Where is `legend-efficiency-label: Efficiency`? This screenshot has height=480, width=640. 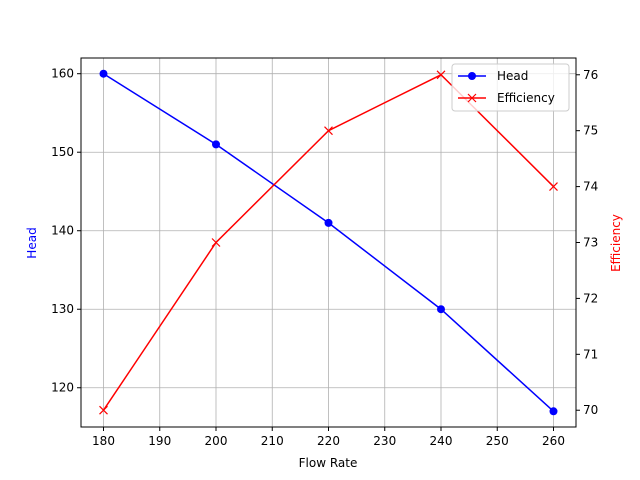 legend-efficiency-label: Efficiency is located at coordinates (526, 98).